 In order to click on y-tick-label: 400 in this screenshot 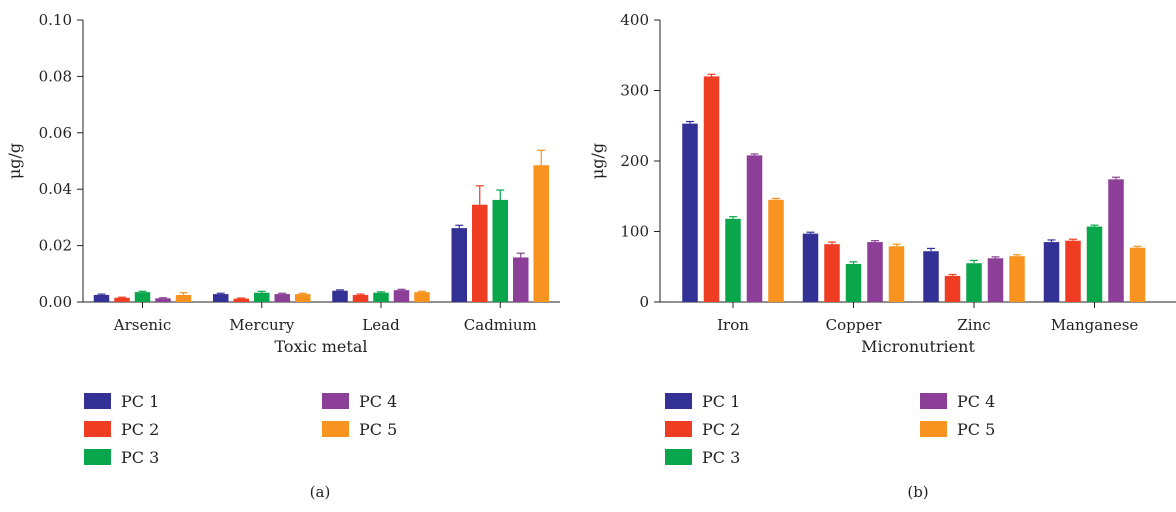, I will do `click(634, 20)`.